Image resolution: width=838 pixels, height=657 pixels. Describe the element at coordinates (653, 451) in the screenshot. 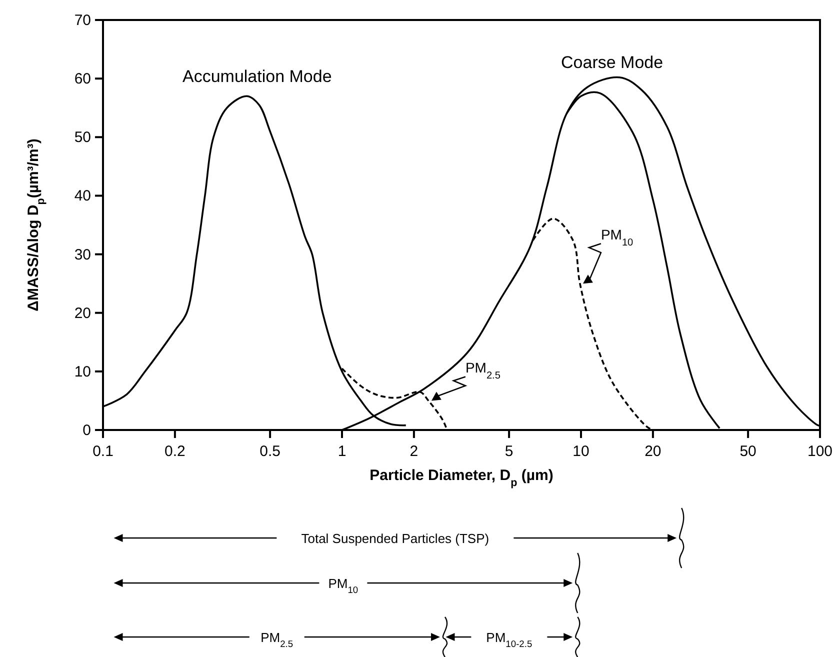

I see `x-tick-label: 20` at that location.